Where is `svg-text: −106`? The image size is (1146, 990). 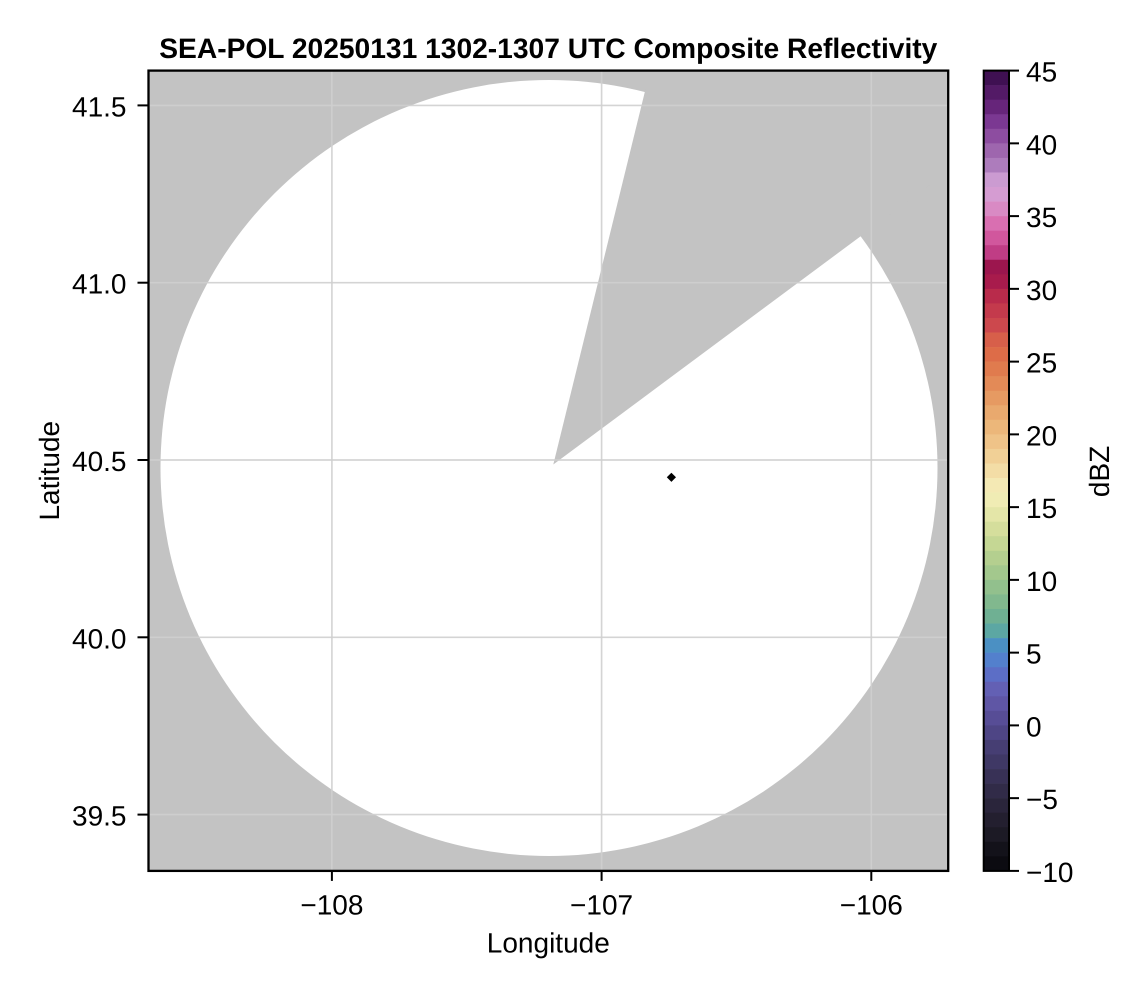
svg-text: −106 is located at coordinates (871, 904).